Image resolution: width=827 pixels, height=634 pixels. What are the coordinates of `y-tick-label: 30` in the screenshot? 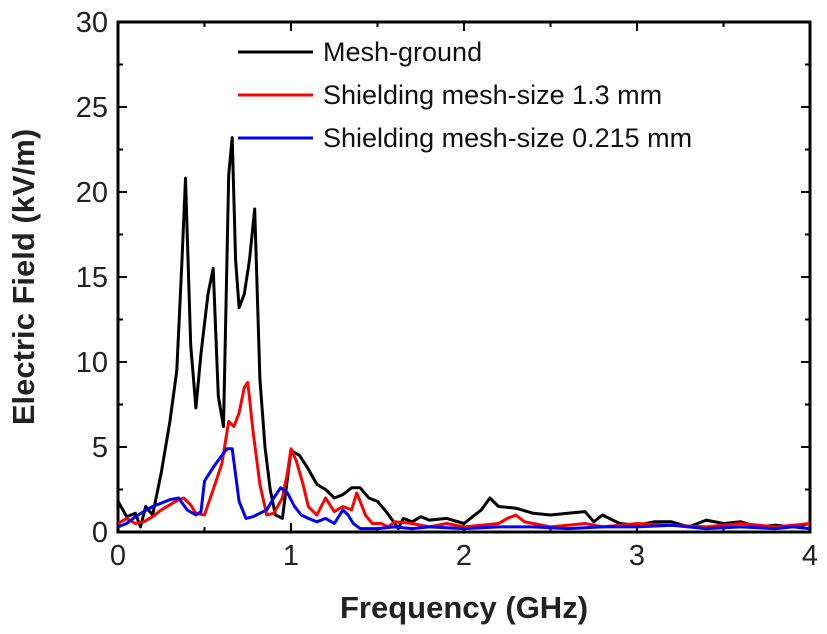 It's located at (92, 23).